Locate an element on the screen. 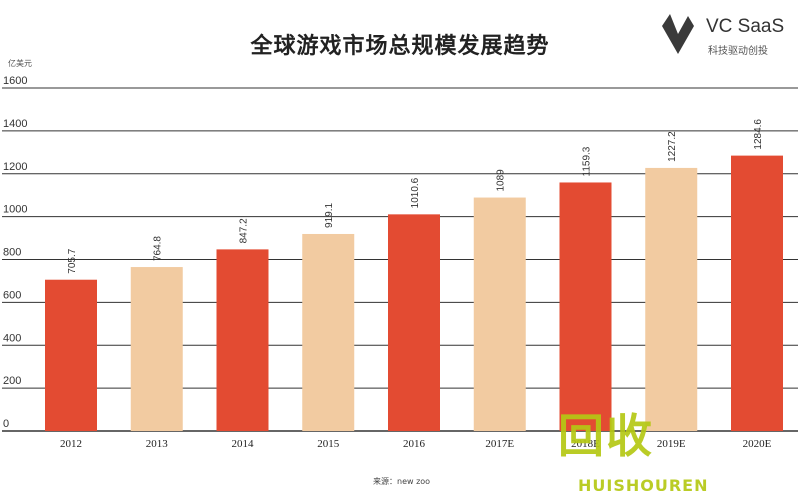  y-tick-label: 1400 is located at coordinates (15, 124).